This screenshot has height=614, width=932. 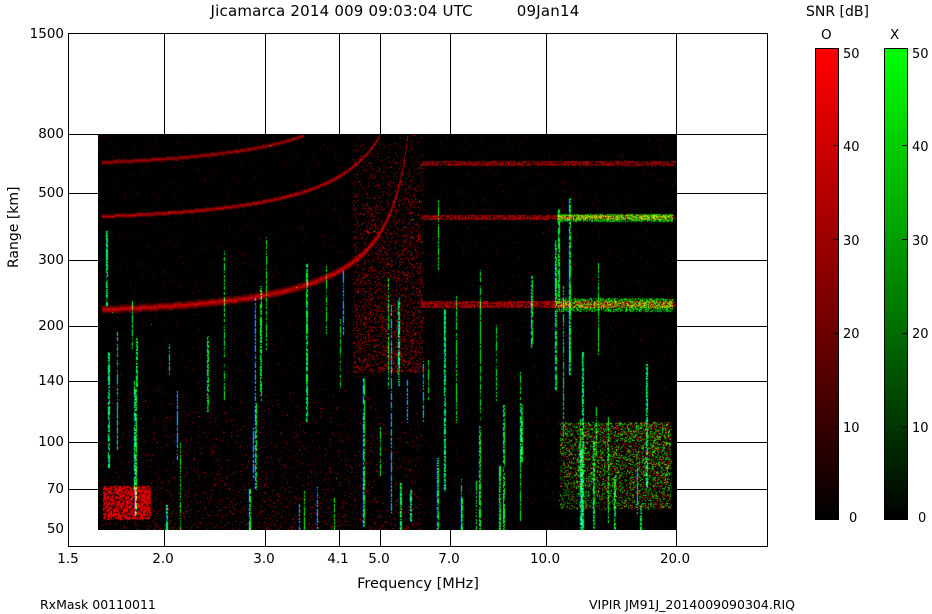 What do you see at coordinates (853, 518) in the screenshot?
I see `colorbar-o-tick: 0` at bounding box center [853, 518].